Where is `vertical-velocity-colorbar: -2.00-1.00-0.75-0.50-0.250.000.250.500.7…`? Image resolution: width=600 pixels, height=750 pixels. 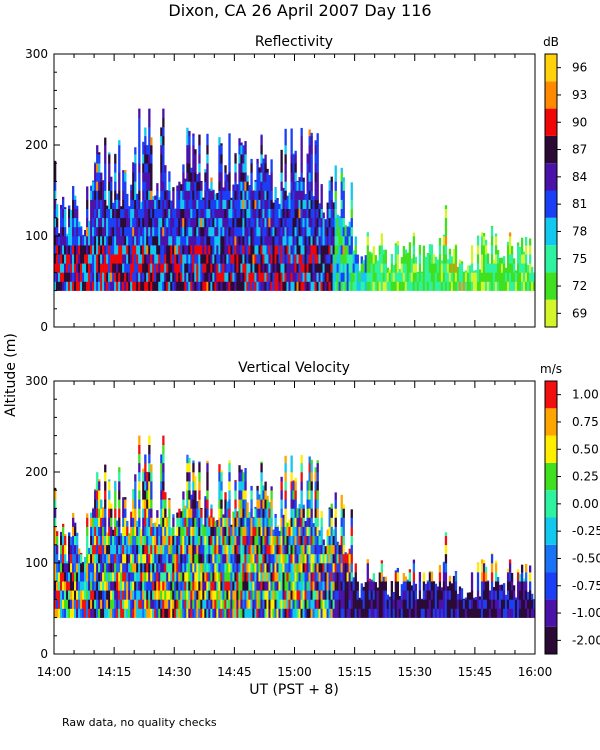
vertical-velocity-colorbar: -2.00-1.00-0.75-0.50-0.250.000.250.500.7… is located at coordinates (572, 517).